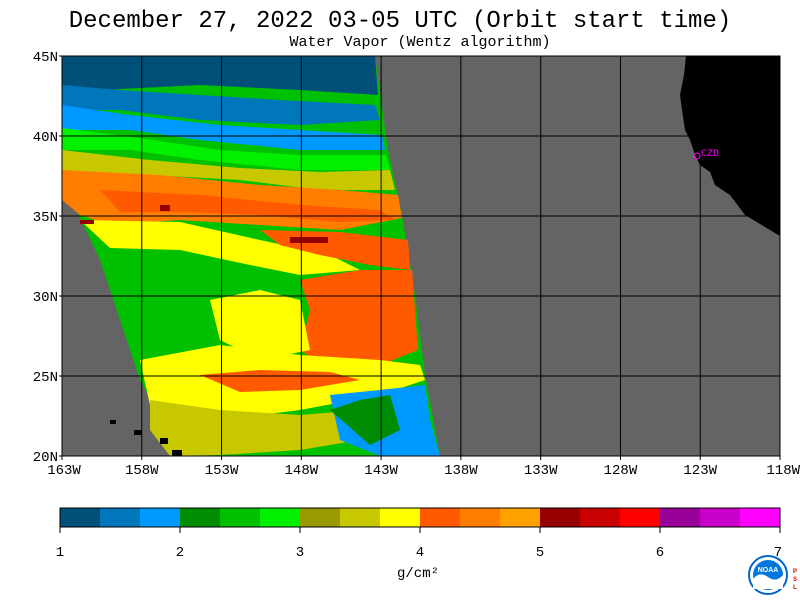  I want to click on colorbar-ticks: 1 2 3 4 5 6 7, so click(419, 544).